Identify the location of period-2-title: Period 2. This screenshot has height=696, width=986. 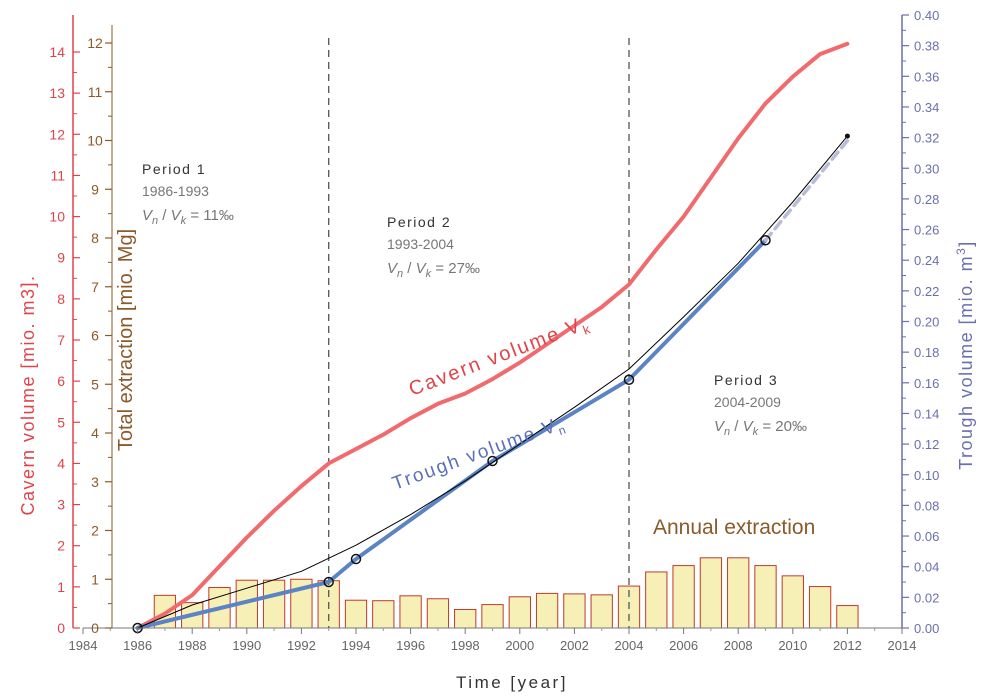
(419, 222).